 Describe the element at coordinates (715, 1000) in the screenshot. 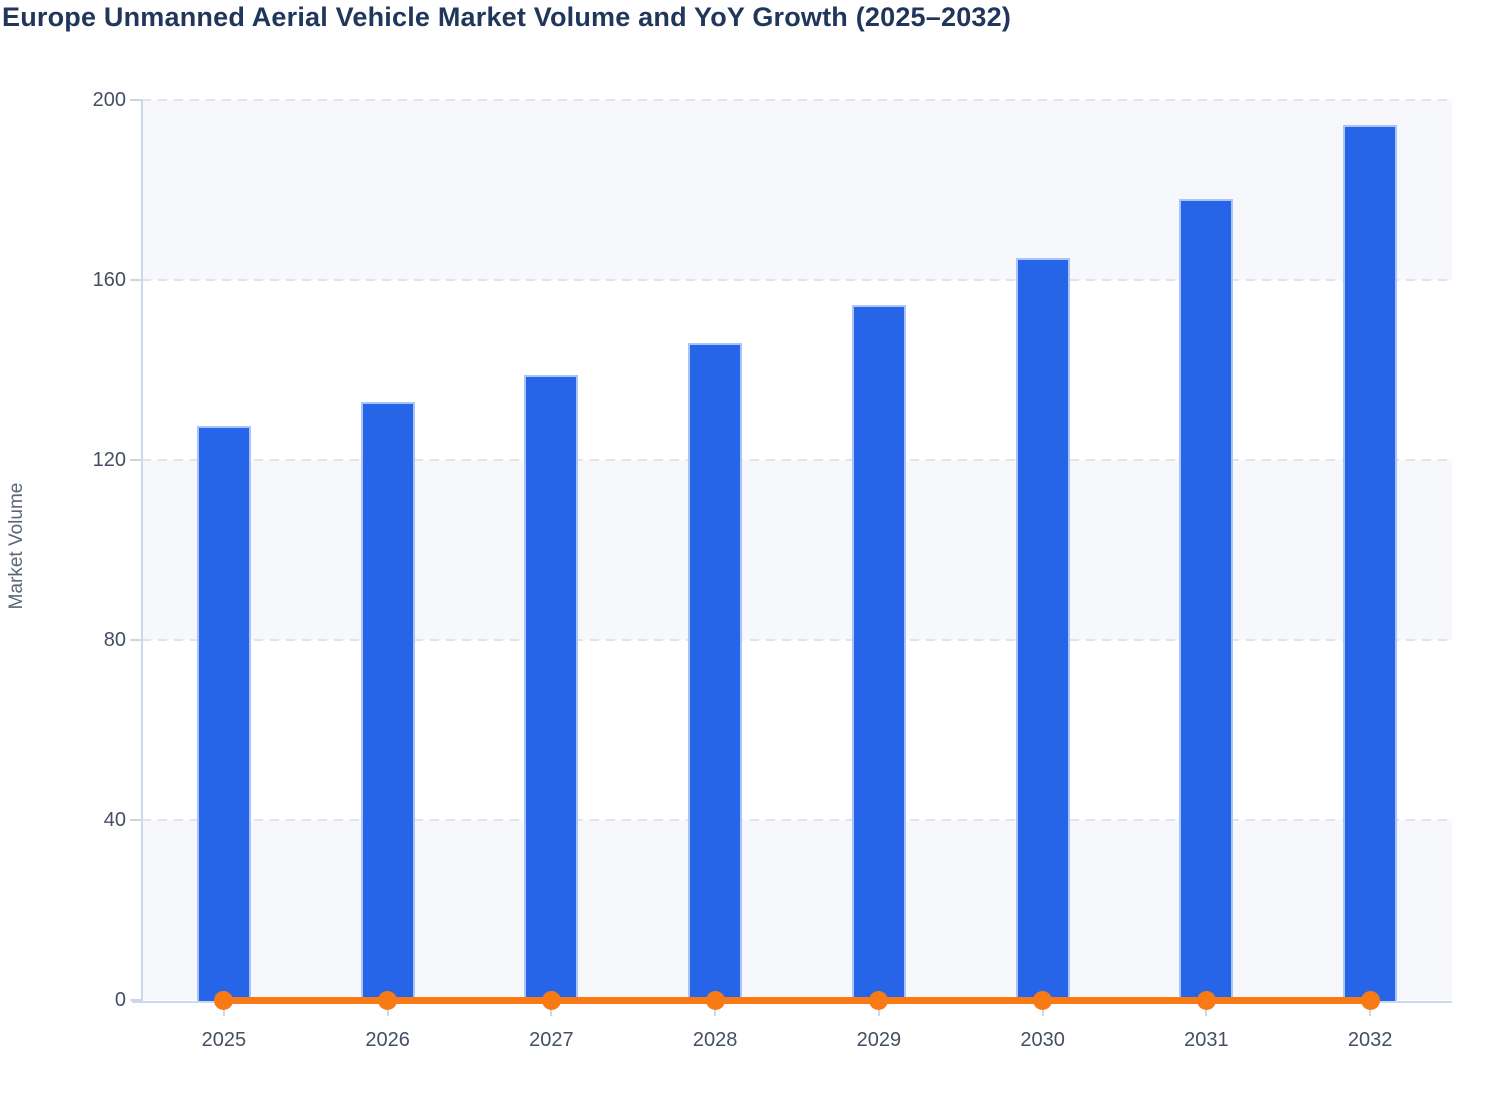

I see `yoy-point-2028` at that location.